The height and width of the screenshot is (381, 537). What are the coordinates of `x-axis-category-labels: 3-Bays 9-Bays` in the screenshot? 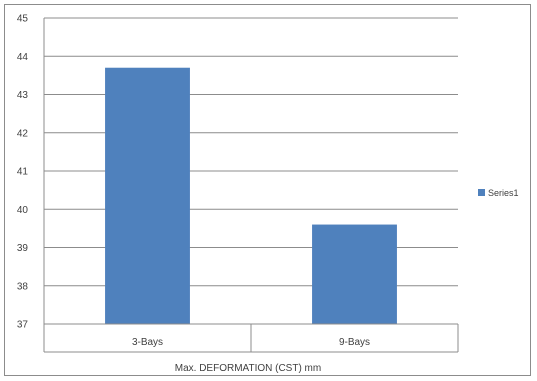 It's located at (251, 342).